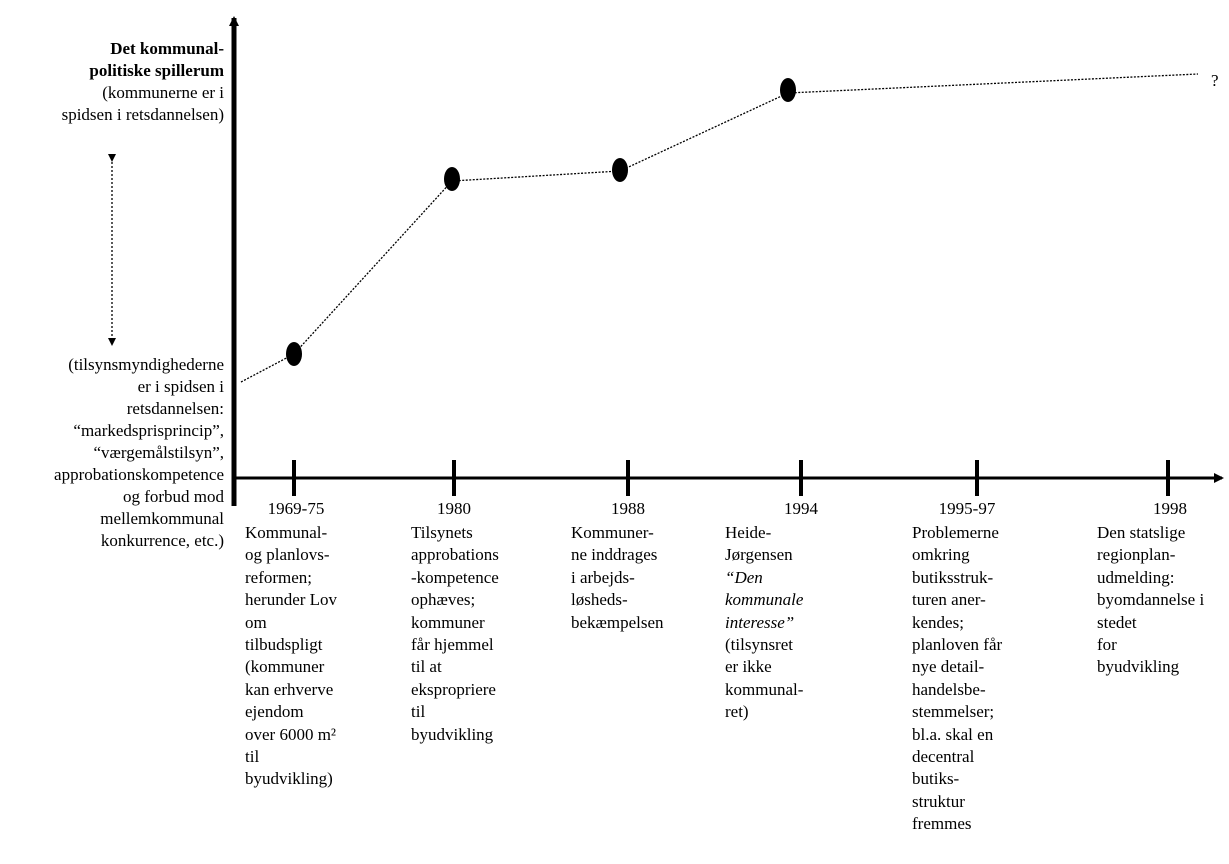  I want to click on year-label-1988: 1988, so click(628, 508).